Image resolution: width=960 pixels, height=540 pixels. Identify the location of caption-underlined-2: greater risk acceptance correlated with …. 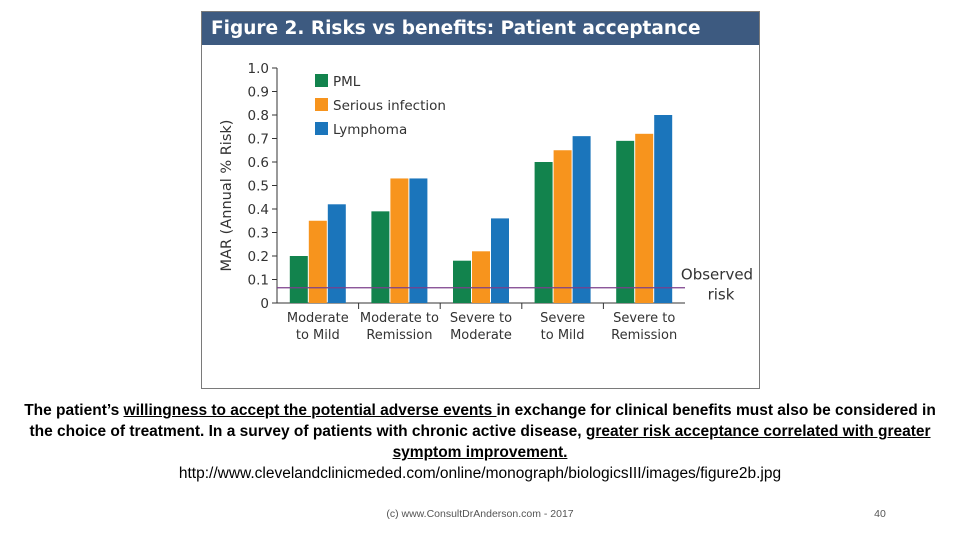
(661, 442).